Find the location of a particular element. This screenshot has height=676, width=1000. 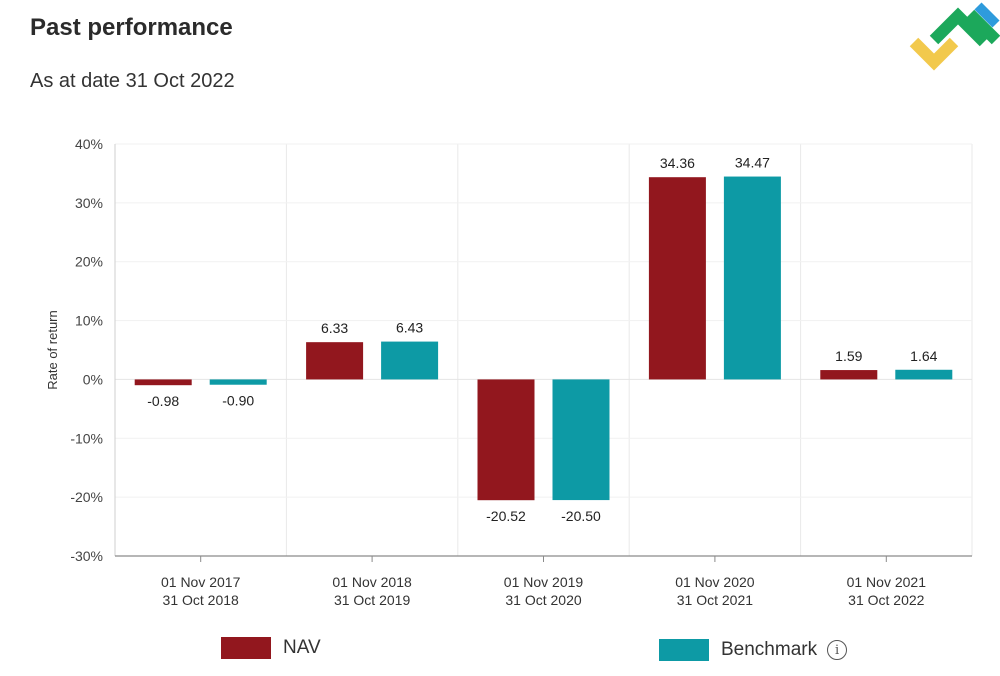

data-label: 1.64 is located at coordinates (923, 356).